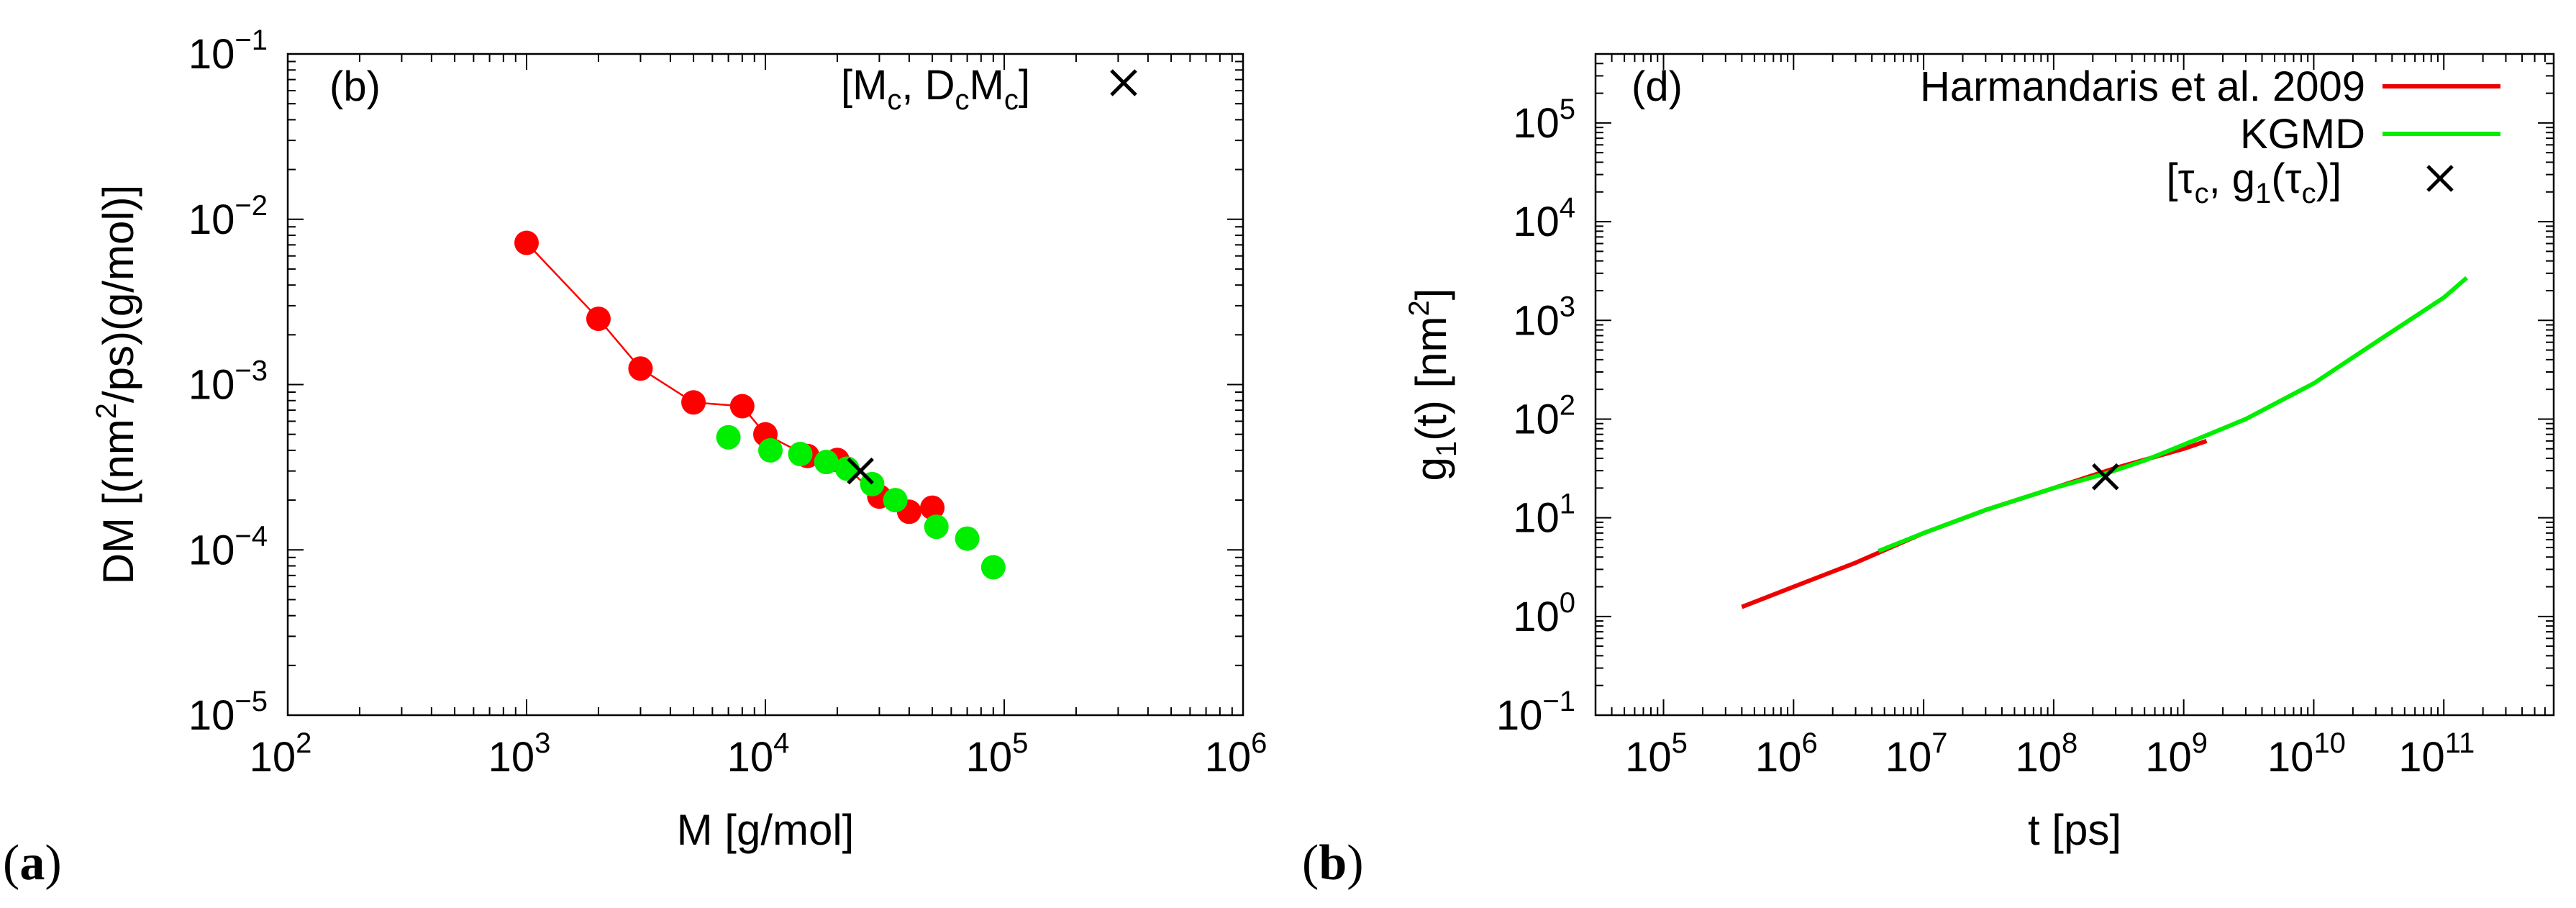  I want to click on chart-b-y-tick-label: 10⁴, so click(1544, 218).